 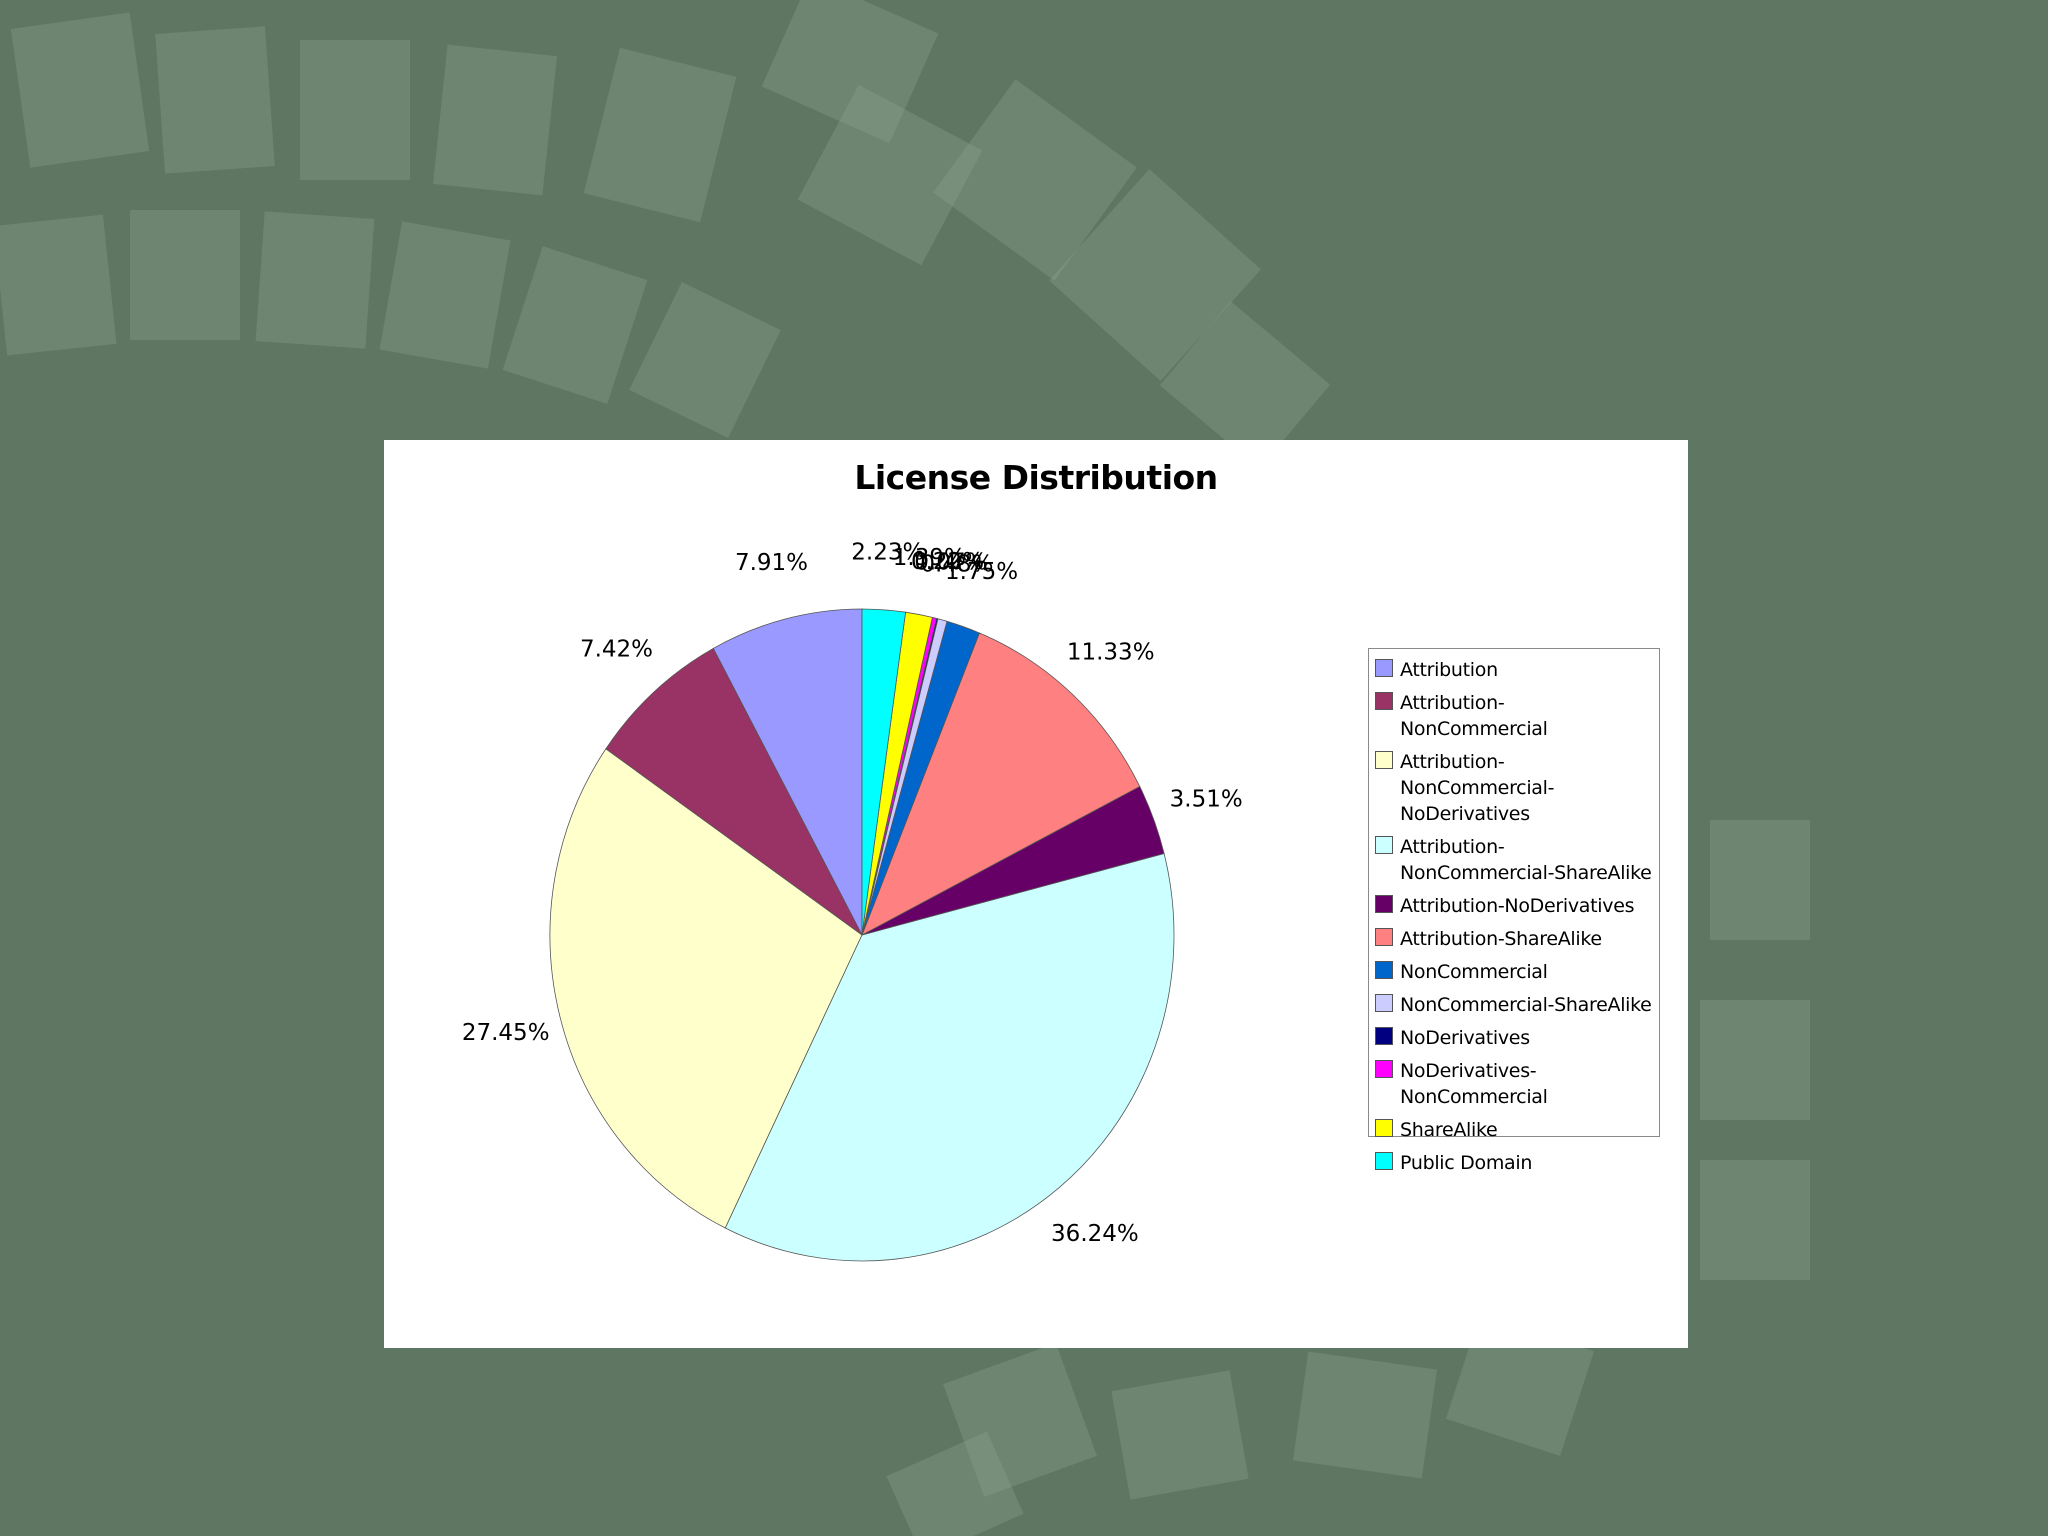 What do you see at coordinates (1466, 1163) in the screenshot?
I see `legend-label: Public Domain` at bounding box center [1466, 1163].